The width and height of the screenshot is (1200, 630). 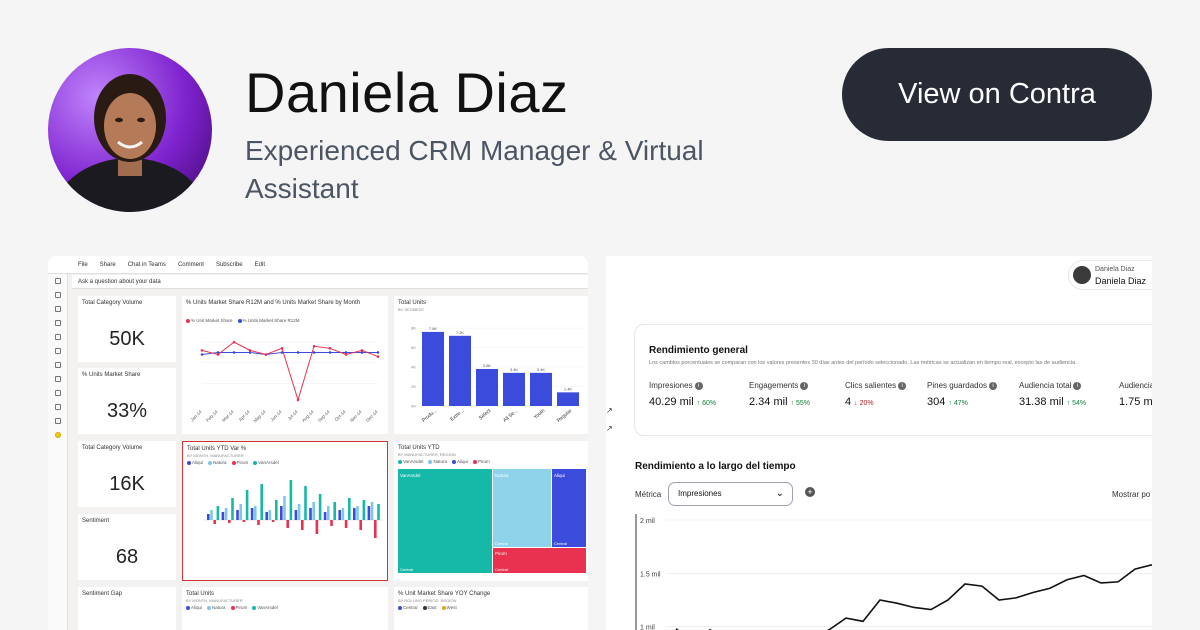 I want to click on kpi-tile: Sentiment 68, so click(x=127, y=547).